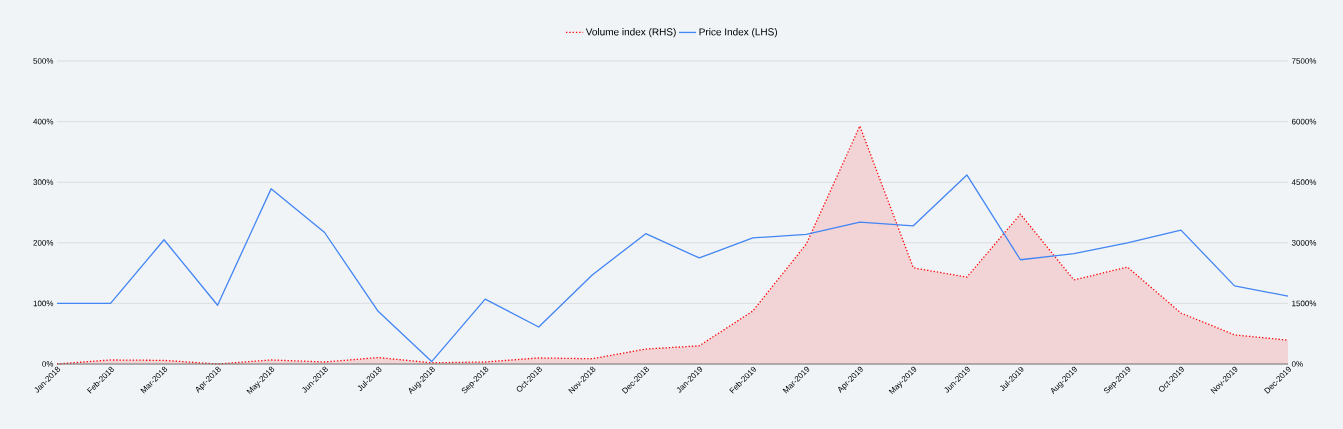 Image resolution: width=1343 pixels, height=429 pixels. What do you see at coordinates (1304, 61) in the screenshot?
I see `y2-tick-label: 7500%` at bounding box center [1304, 61].